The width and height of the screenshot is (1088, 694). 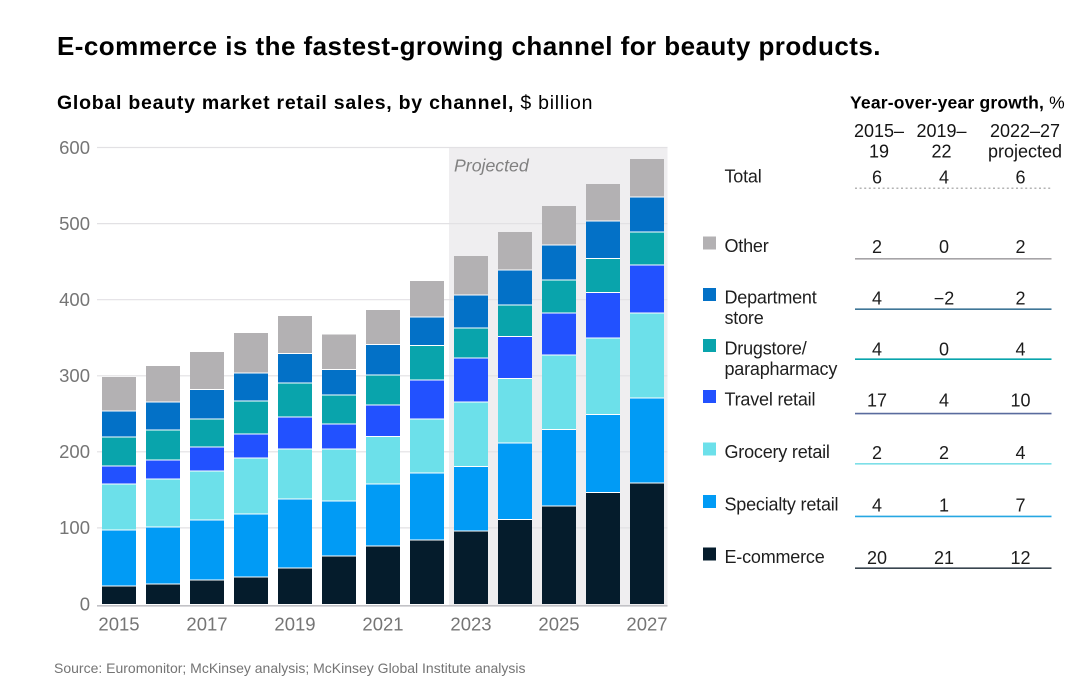 I want to click on svg-text: Department, so click(x=771, y=298).